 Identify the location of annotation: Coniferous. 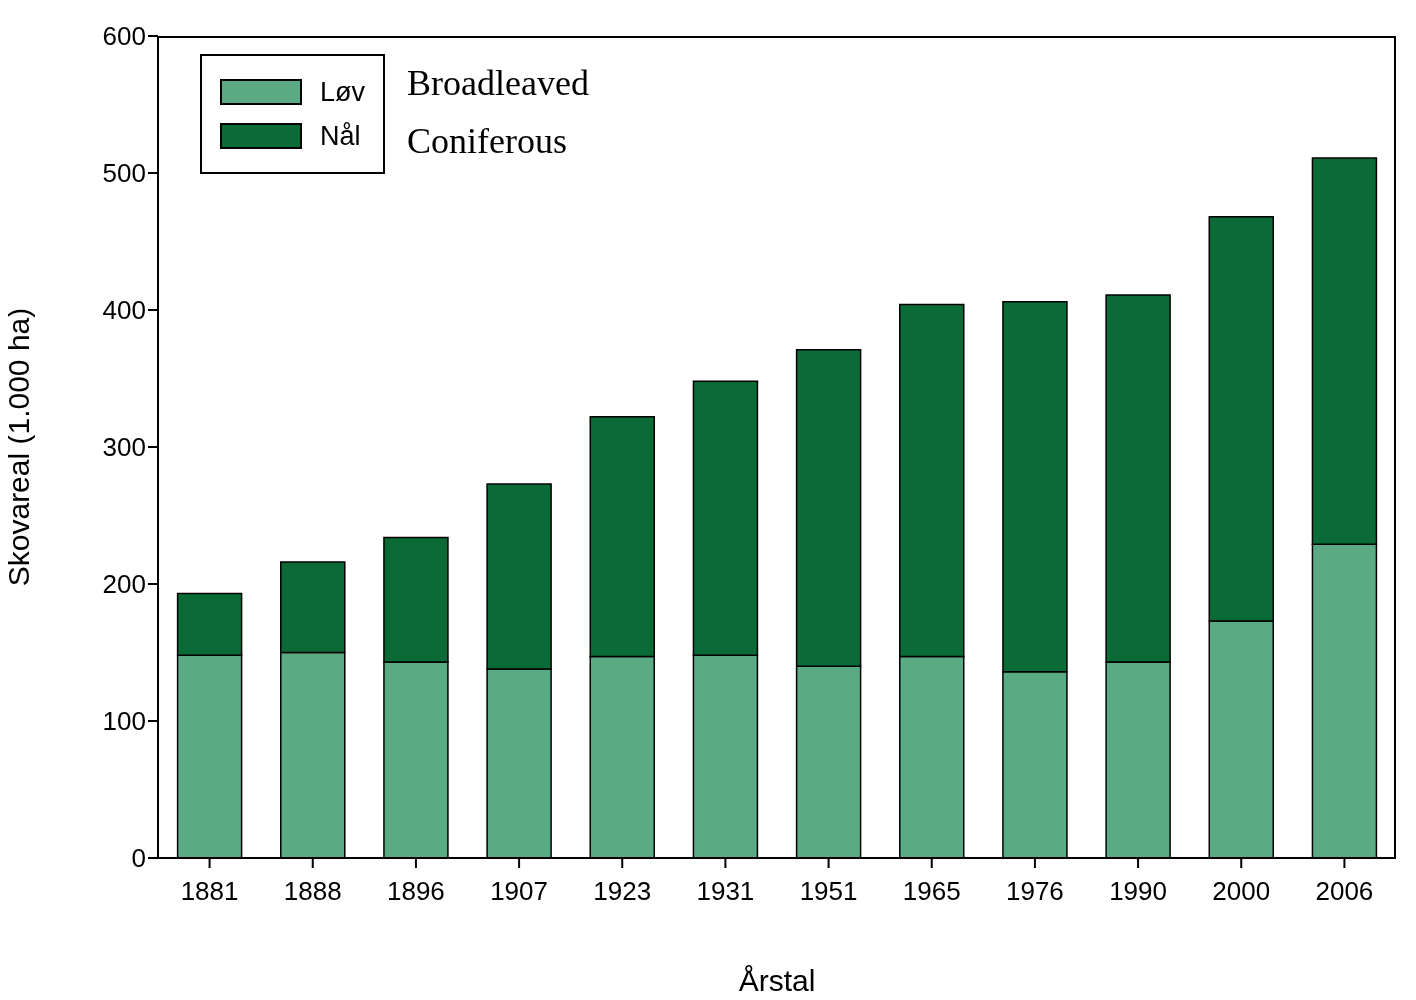
(487, 141).